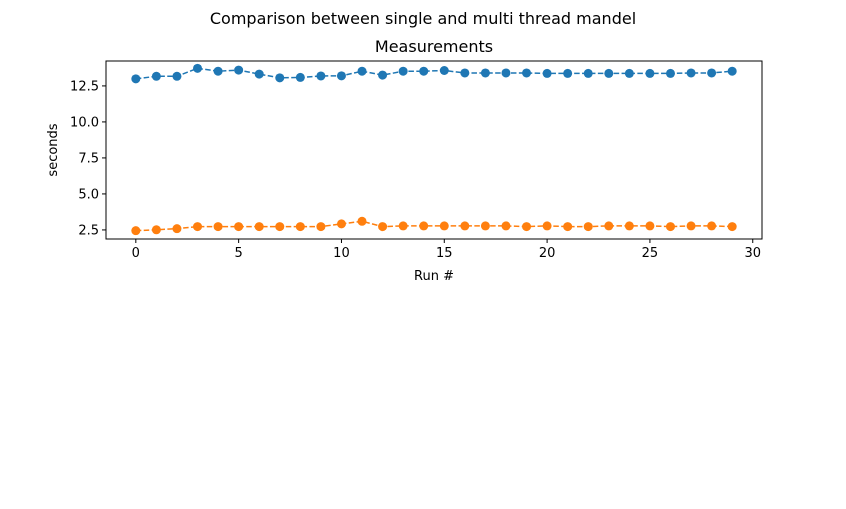 This screenshot has width=846, height=509. What do you see at coordinates (341, 253) in the screenshot?
I see `x-tick-label: 10` at bounding box center [341, 253].